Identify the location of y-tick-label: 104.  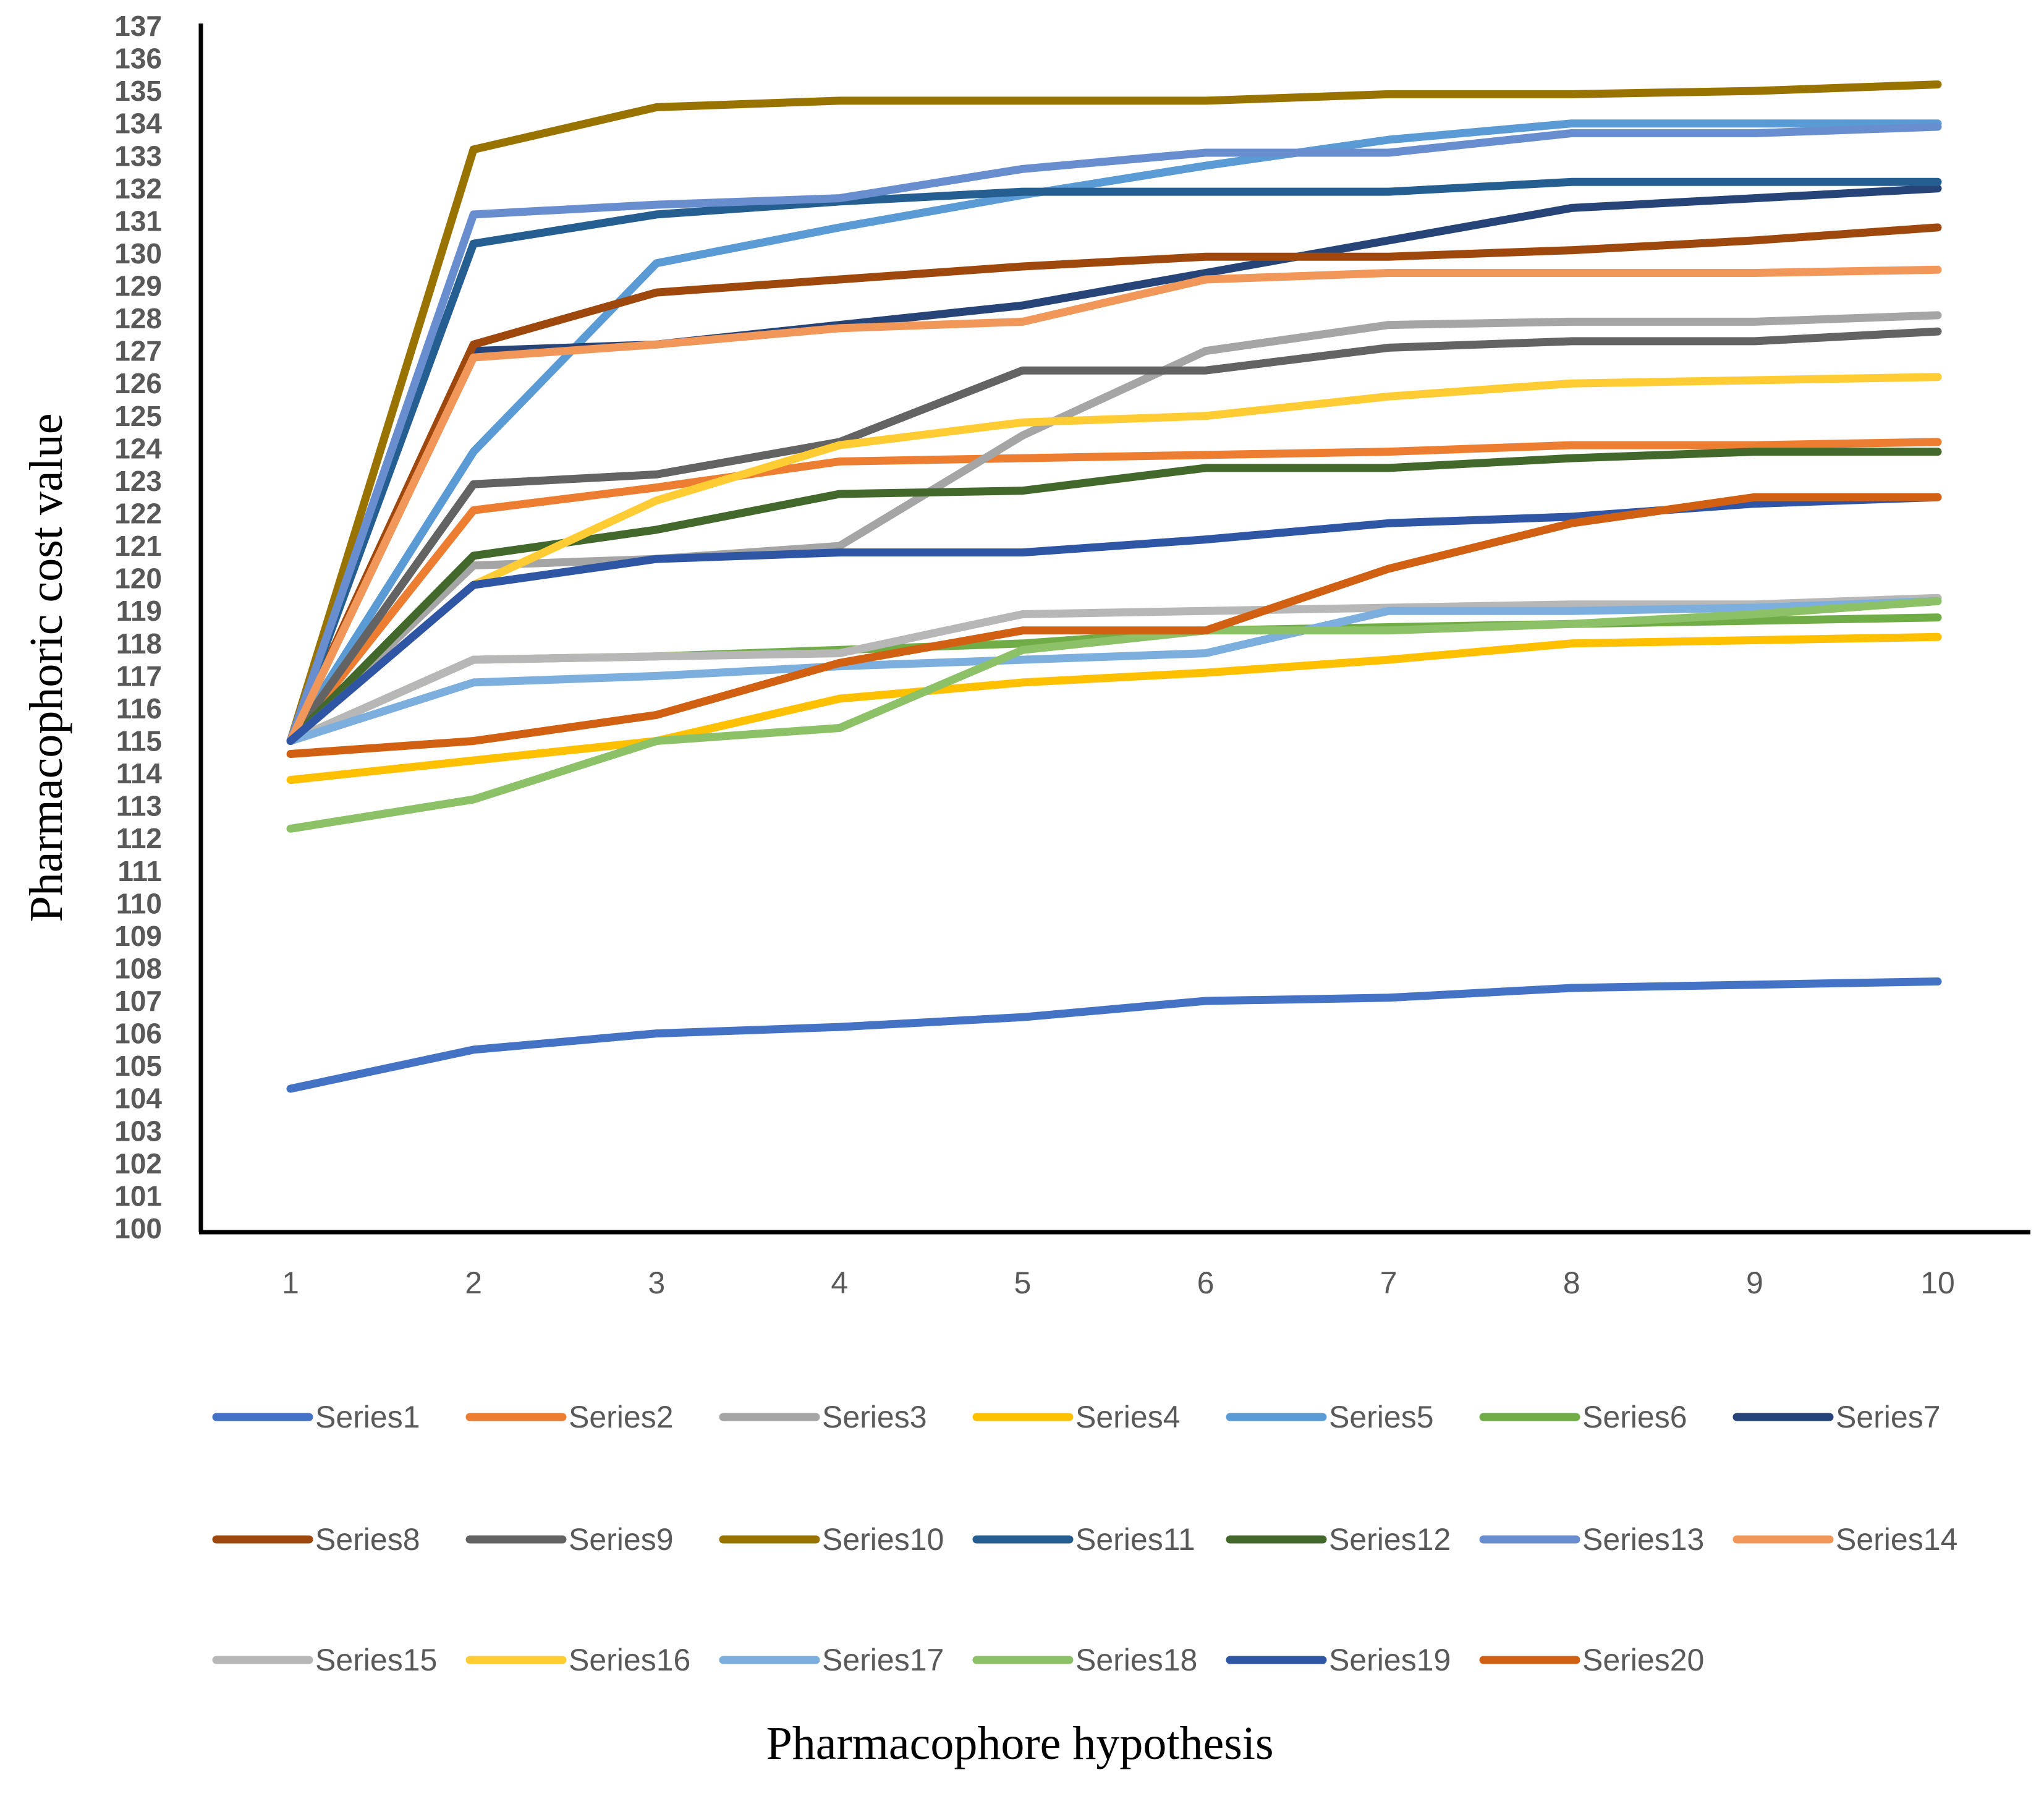
(138, 1099).